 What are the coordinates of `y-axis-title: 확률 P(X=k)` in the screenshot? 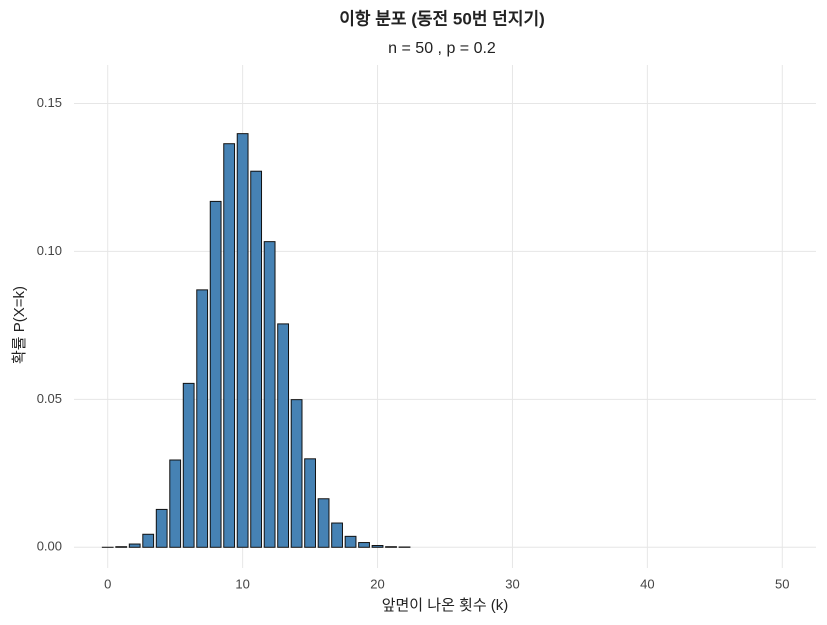 It's located at (19, 325).